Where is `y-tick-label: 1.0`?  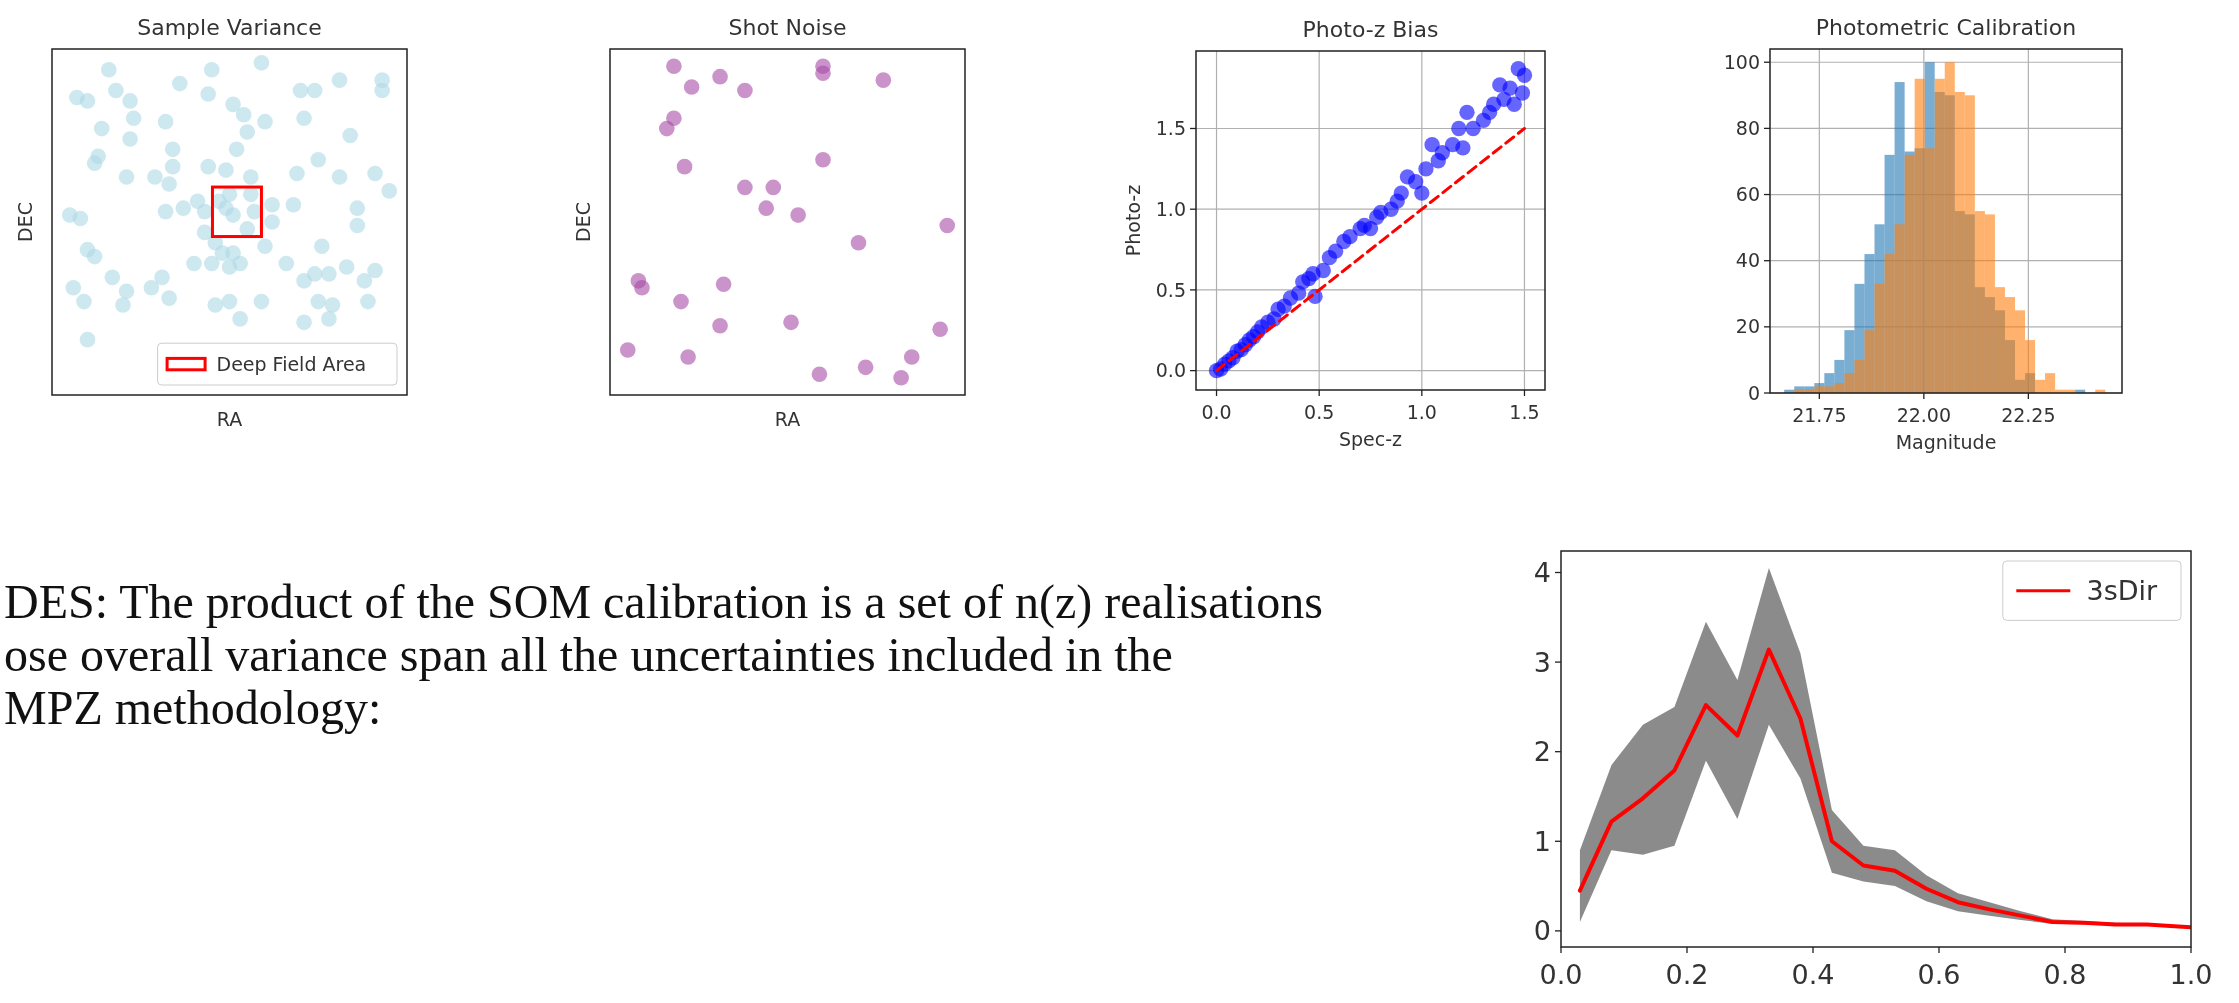 y-tick-label: 1.0 is located at coordinates (1170, 208).